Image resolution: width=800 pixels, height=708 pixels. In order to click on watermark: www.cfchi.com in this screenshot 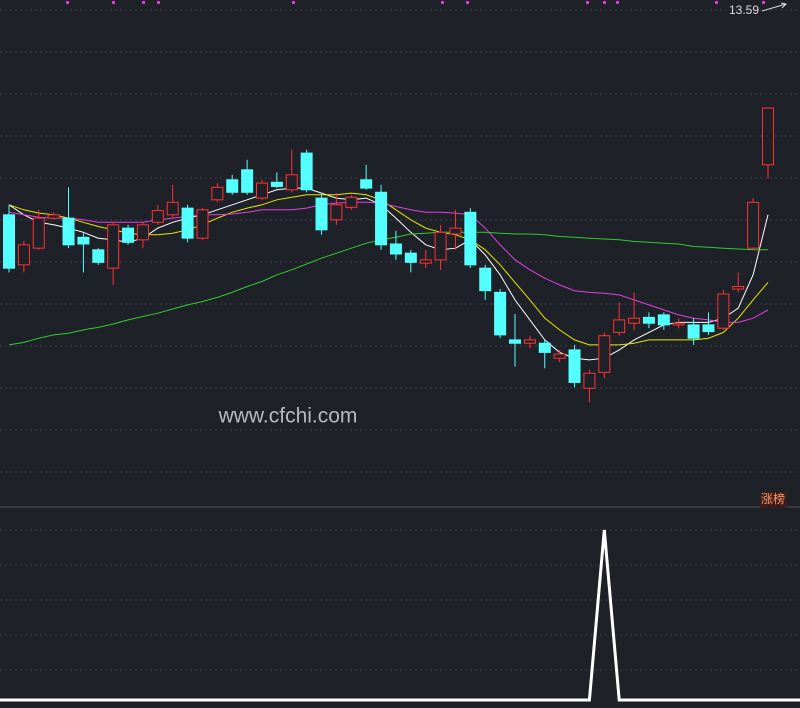, I will do `click(288, 416)`.